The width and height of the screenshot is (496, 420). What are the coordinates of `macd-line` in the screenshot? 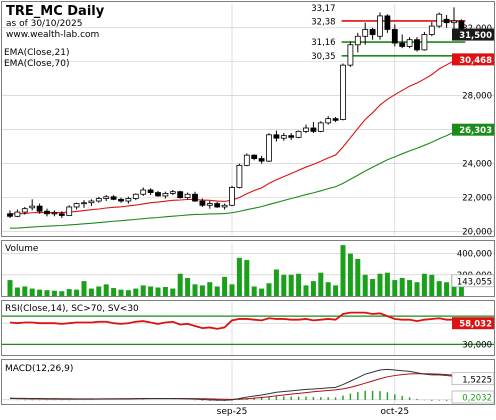 It's located at (235, 384).